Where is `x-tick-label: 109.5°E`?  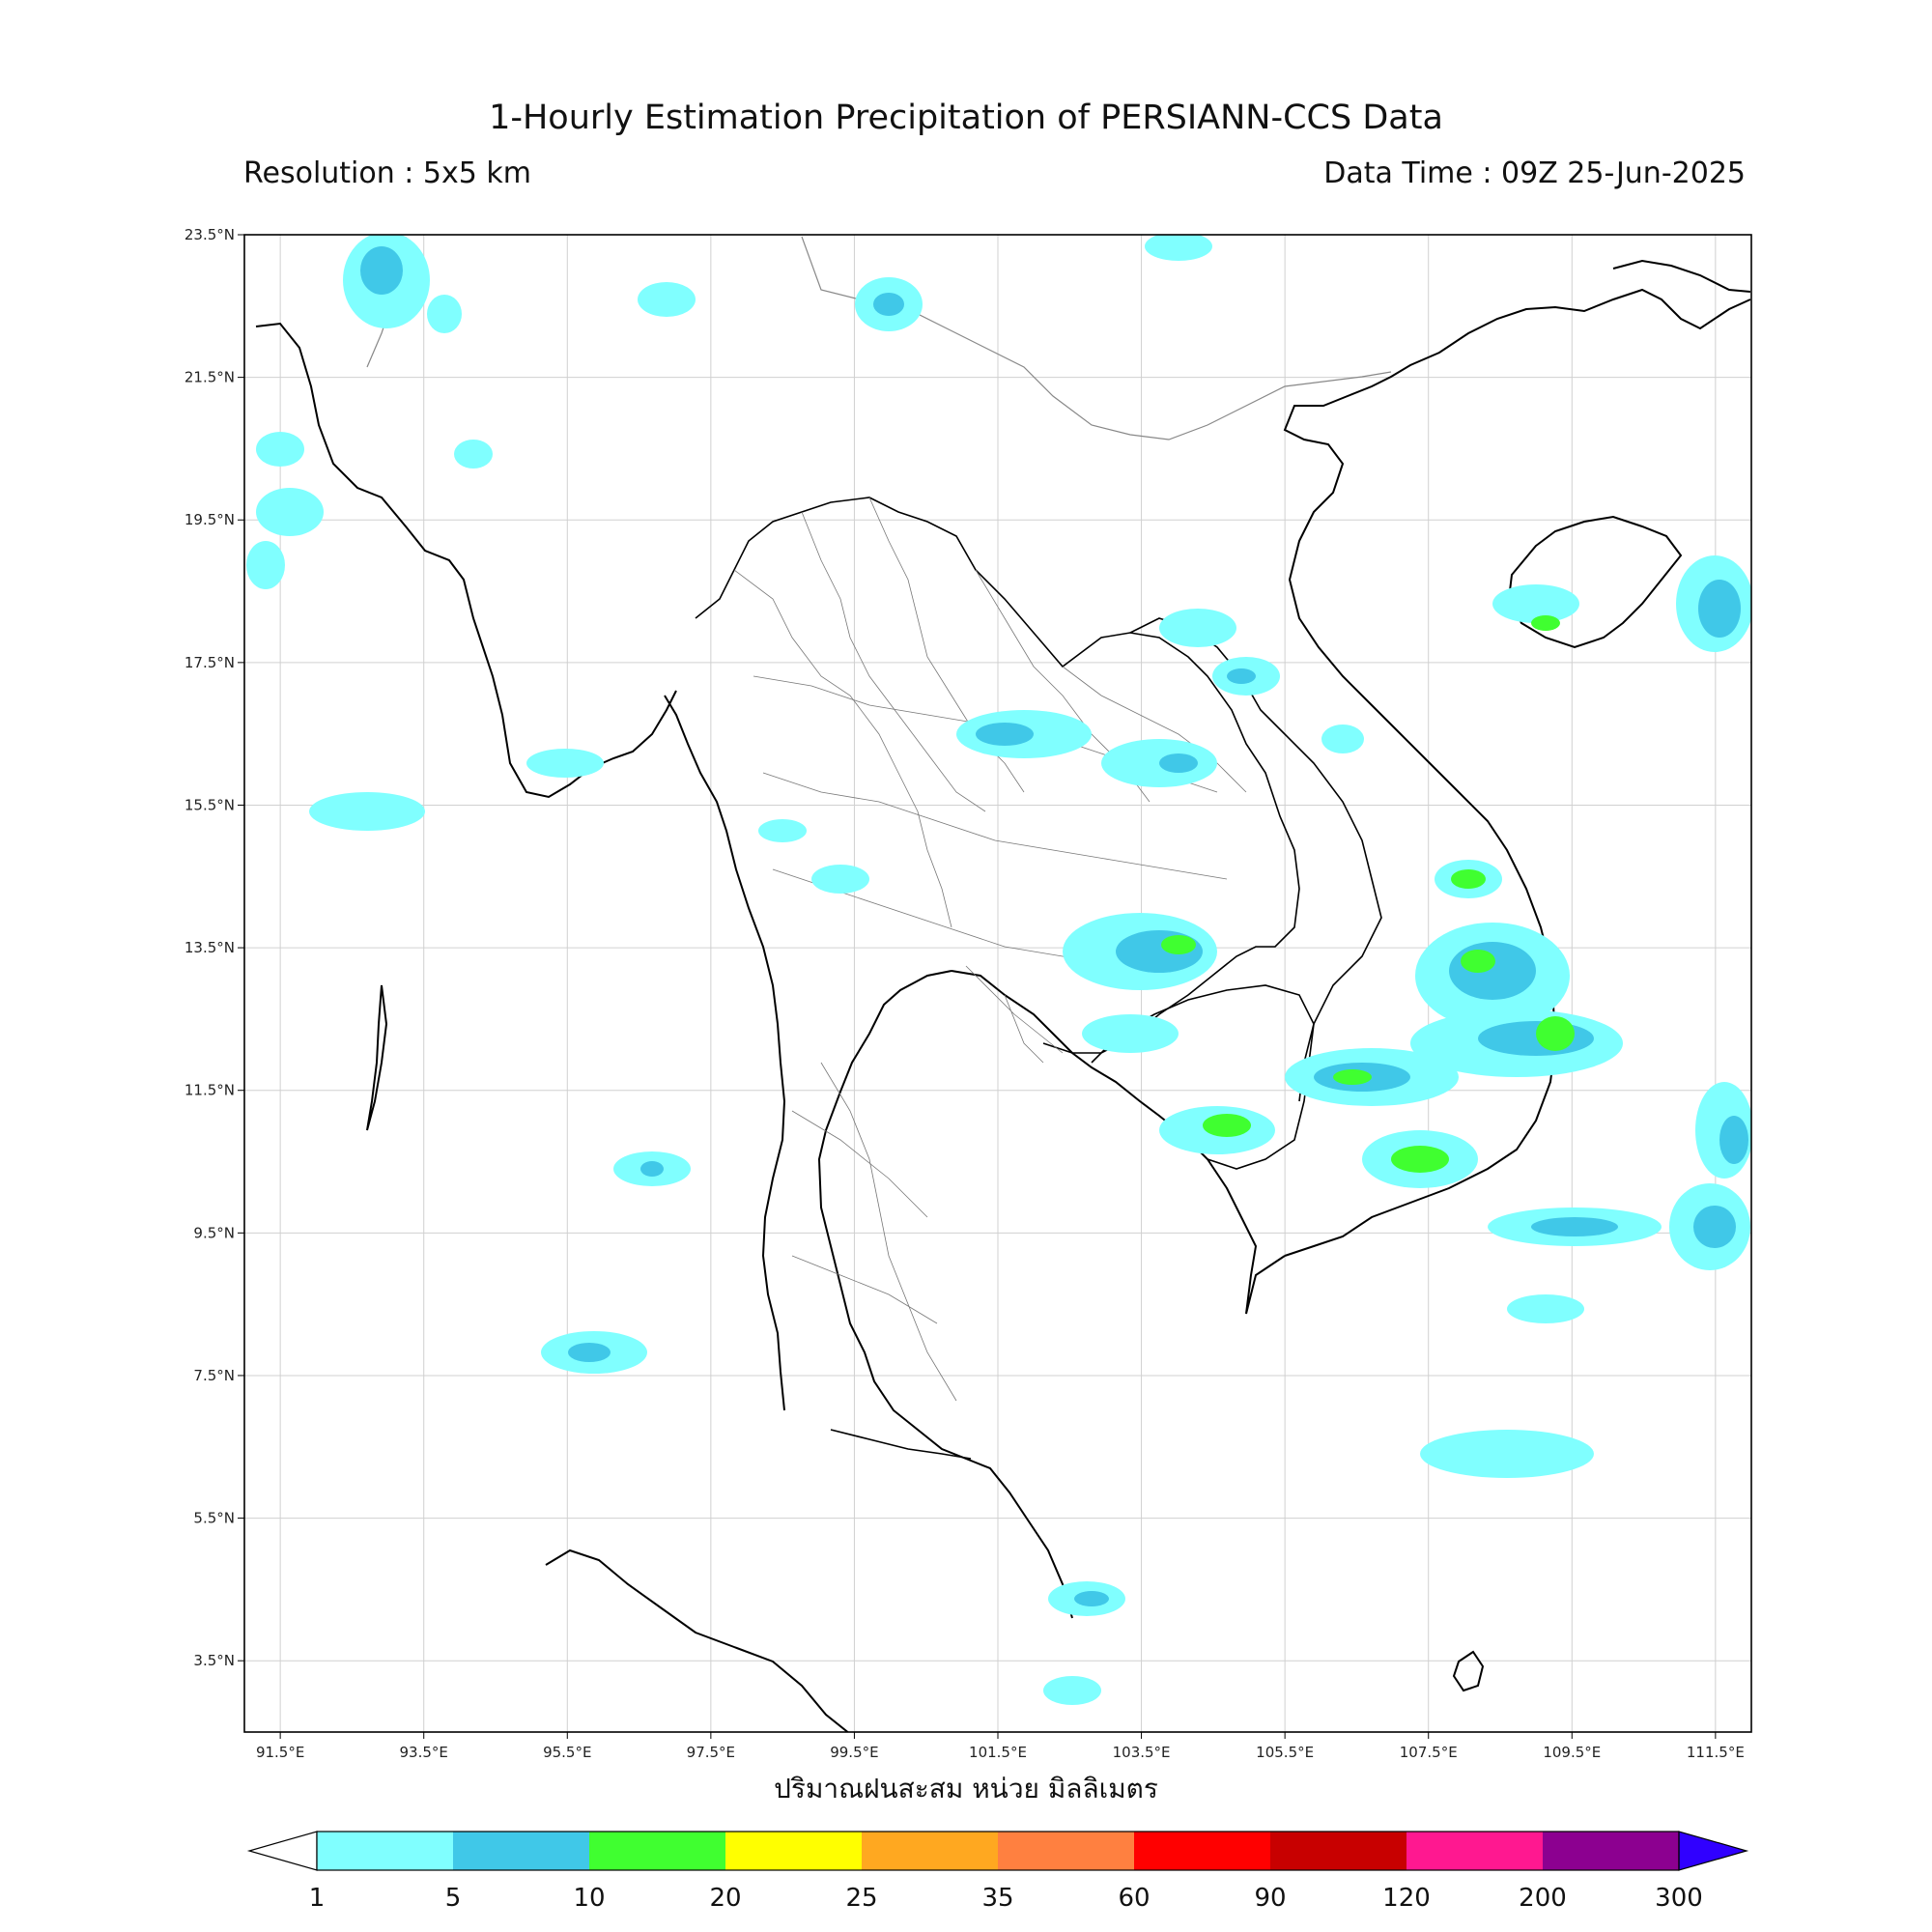
x-tick-label: 109.5°E is located at coordinates (1572, 1752).